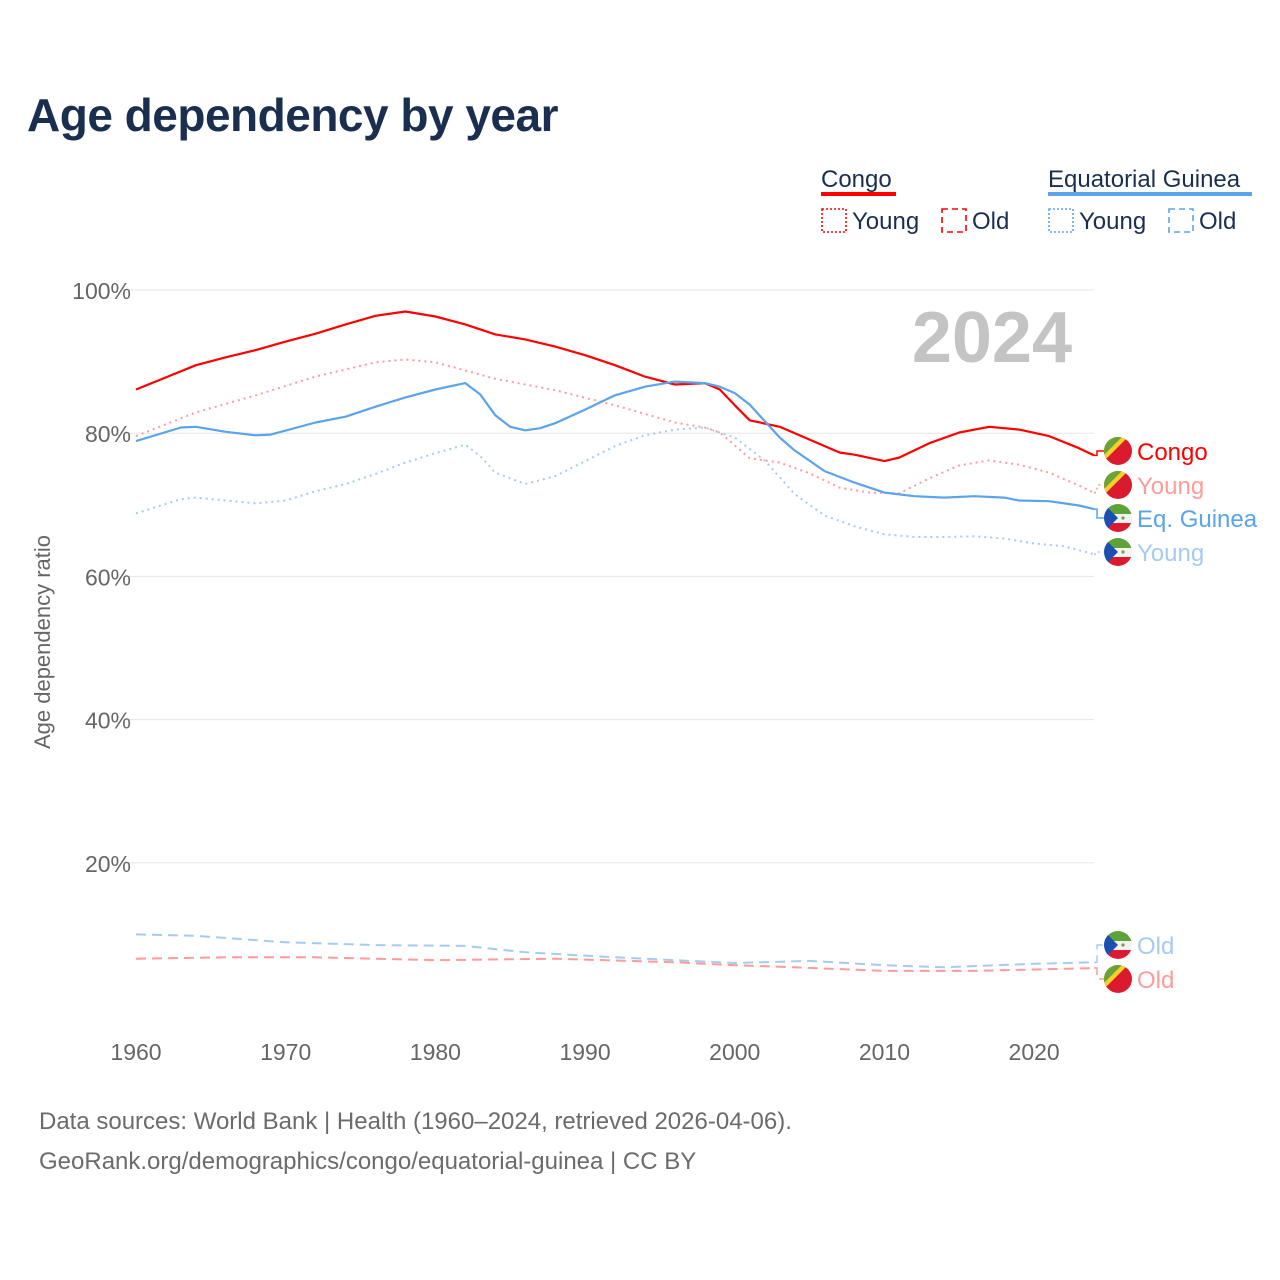  I want to click on chart-title: Age dependency by year, so click(292, 115).